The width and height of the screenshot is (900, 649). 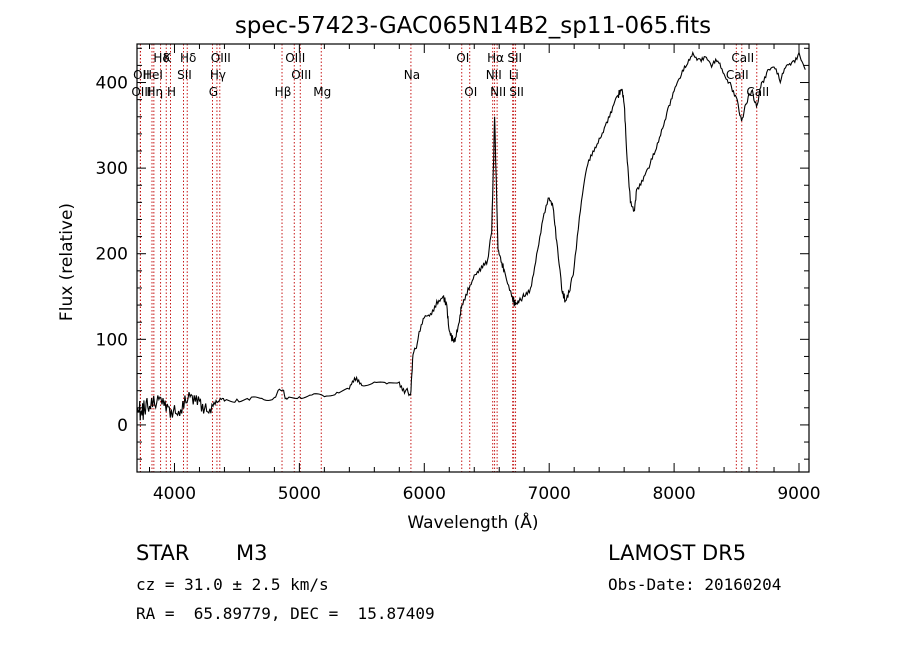 What do you see at coordinates (252, 553) in the screenshot?
I see `spectral-subclass: M3` at bounding box center [252, 553].